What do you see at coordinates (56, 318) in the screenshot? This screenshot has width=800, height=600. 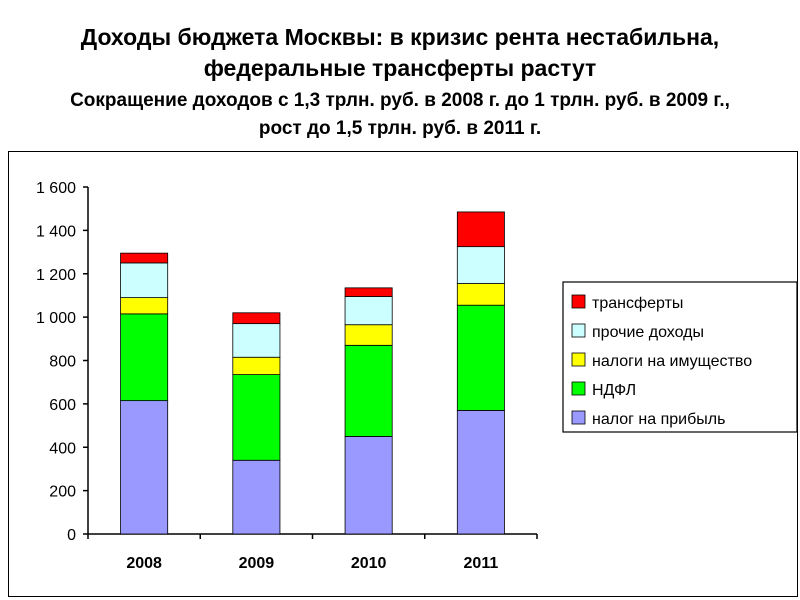 I see `y-tick-label: 1 000` at bounding box center [56, 318].